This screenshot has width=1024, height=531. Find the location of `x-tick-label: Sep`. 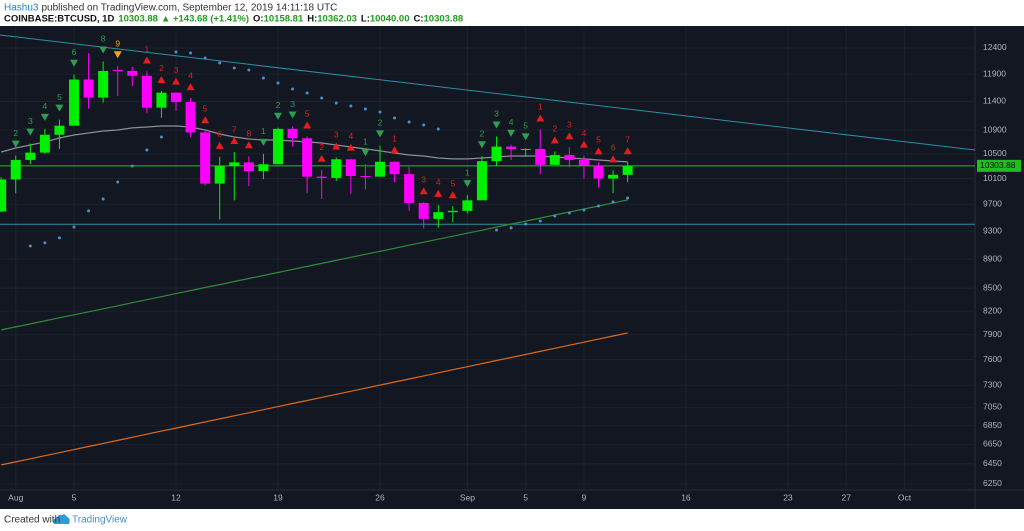

x-tick-label: Sep is located at coordinates (467, 497).